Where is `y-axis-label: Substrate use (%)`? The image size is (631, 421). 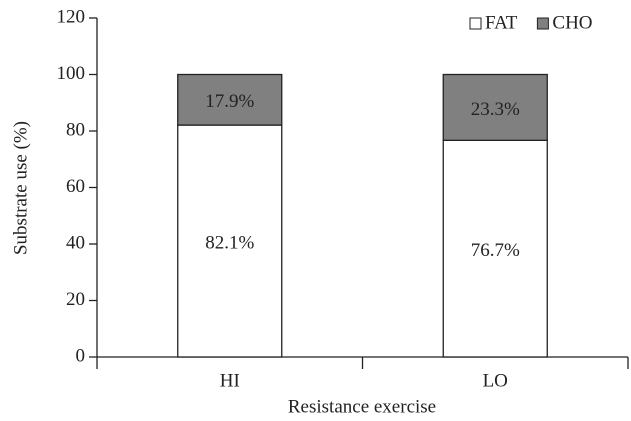 y-axis-label: Substrate use (%) is located at coordinates (20, 188).